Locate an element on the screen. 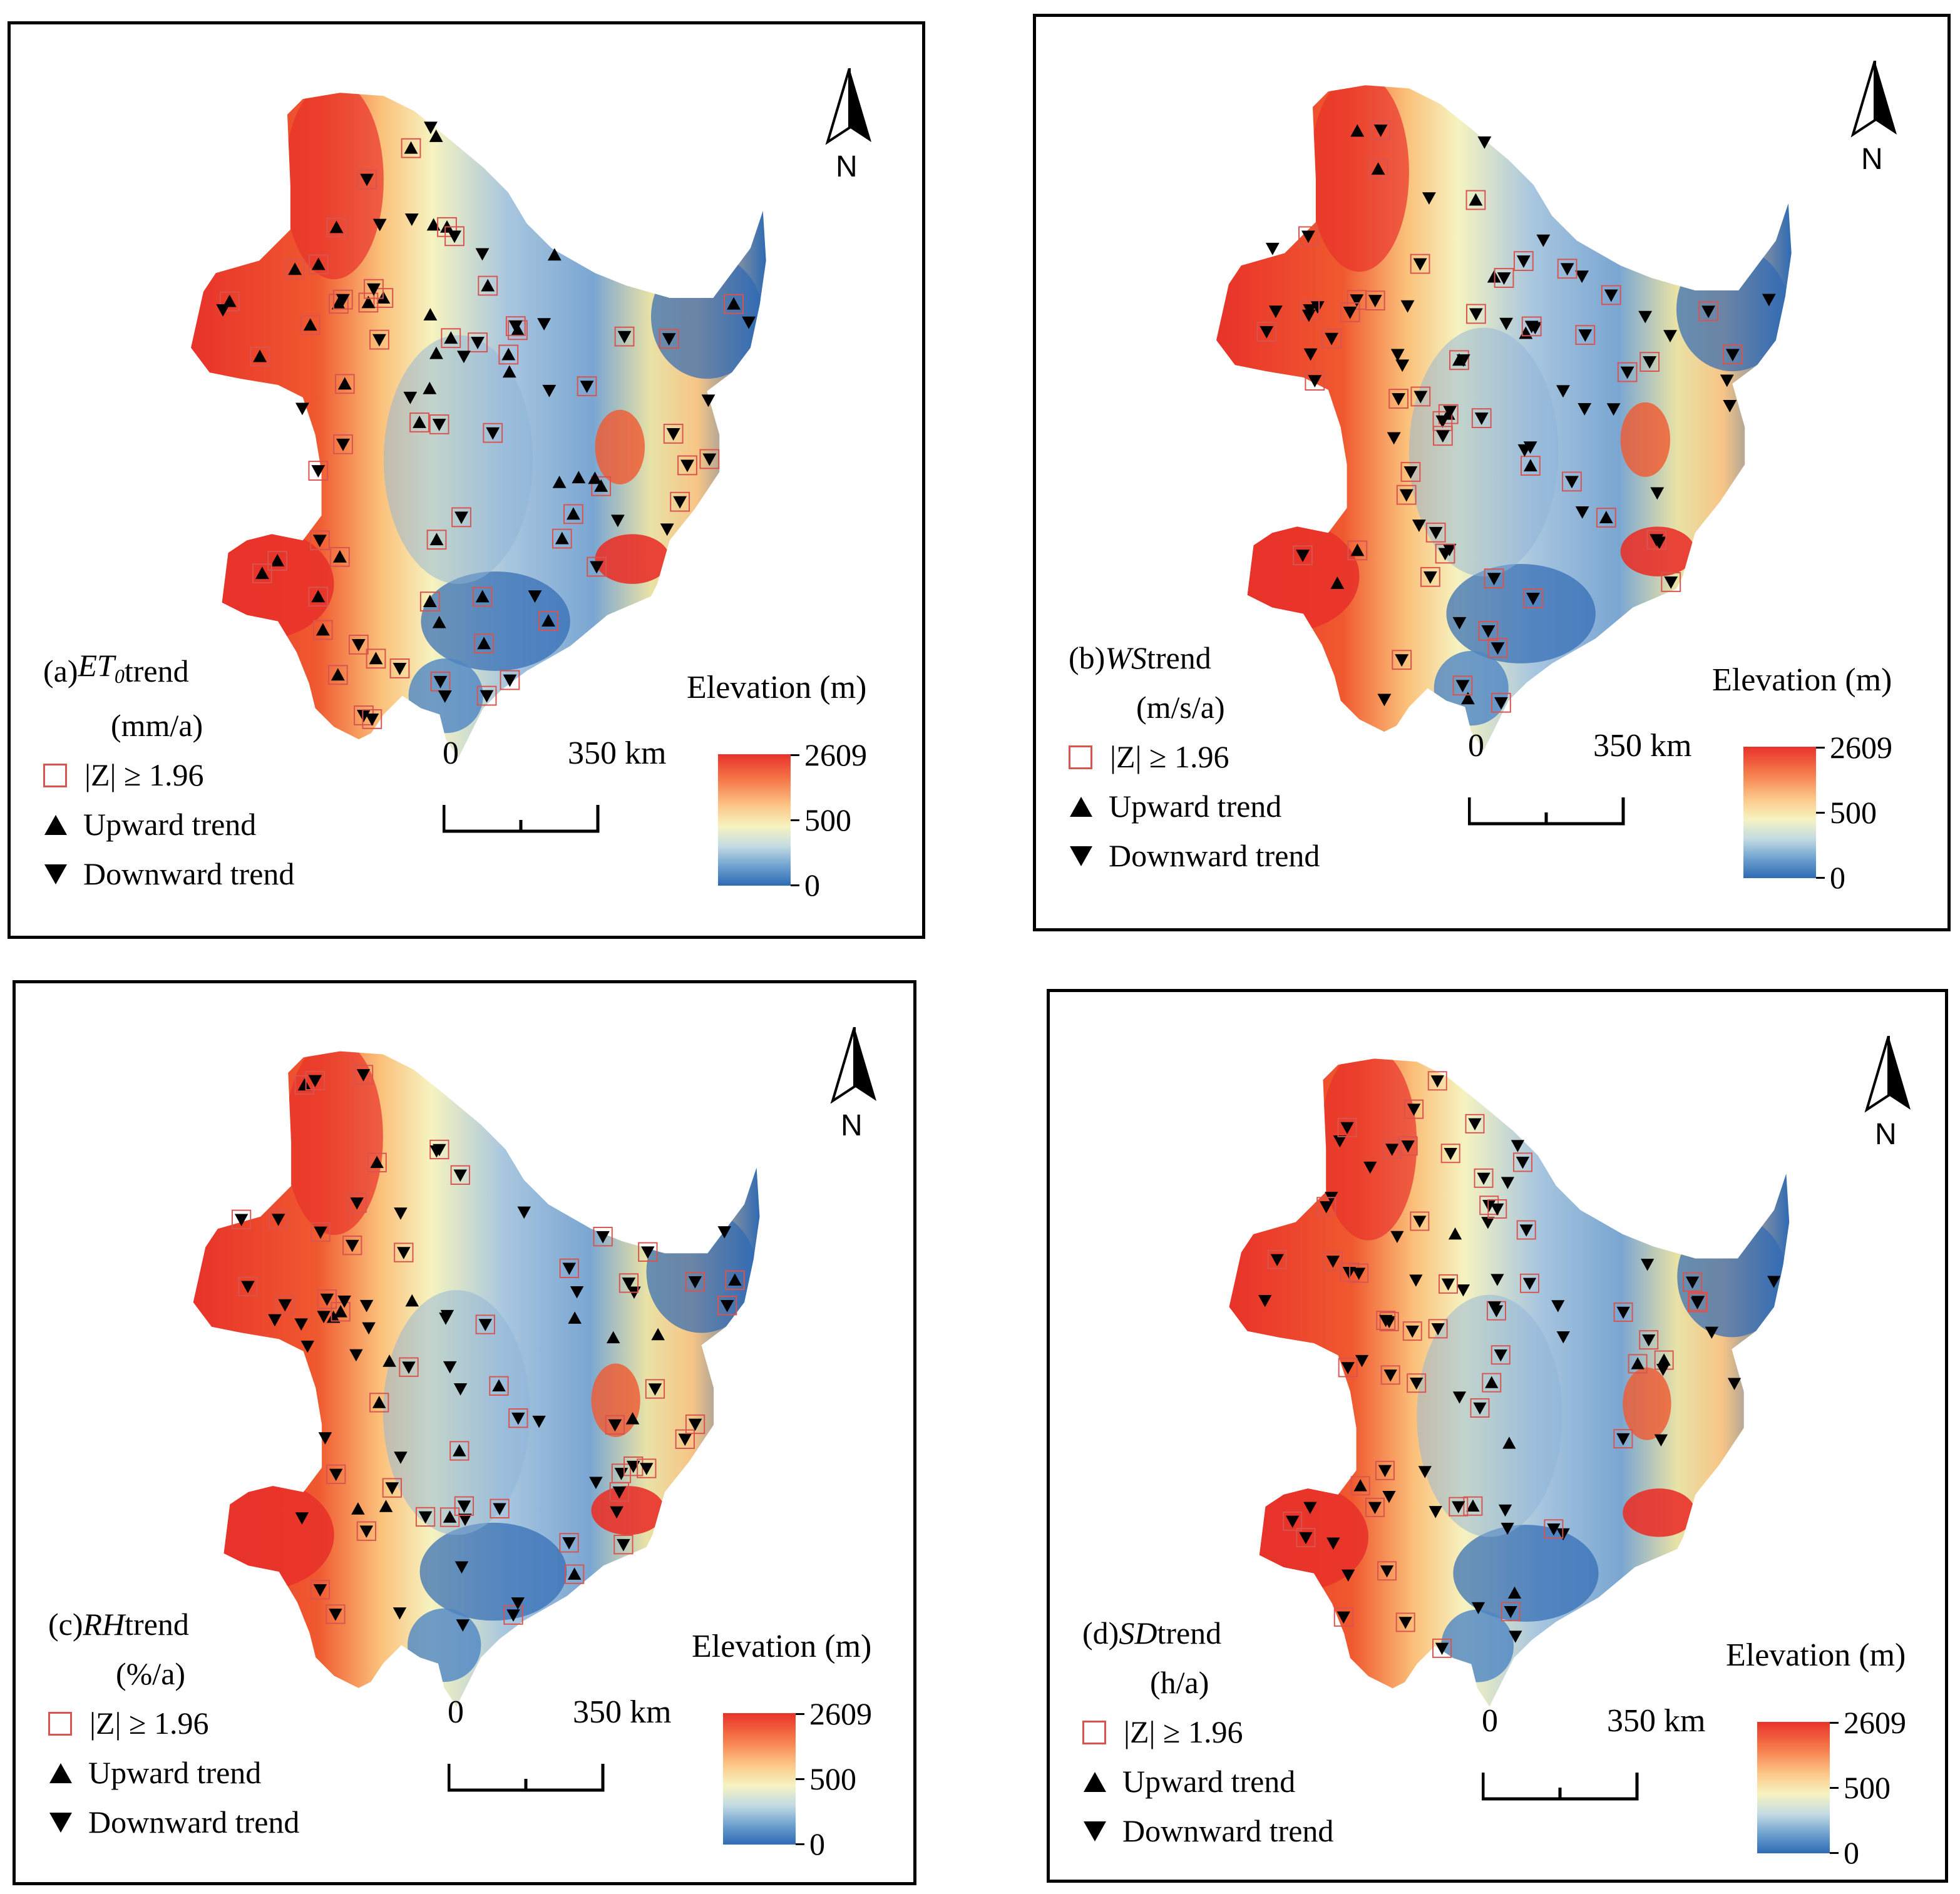 This screenshot has width=1960, height=1894. legend-down-item: Downward trend is located at coordinates (1194, 856).